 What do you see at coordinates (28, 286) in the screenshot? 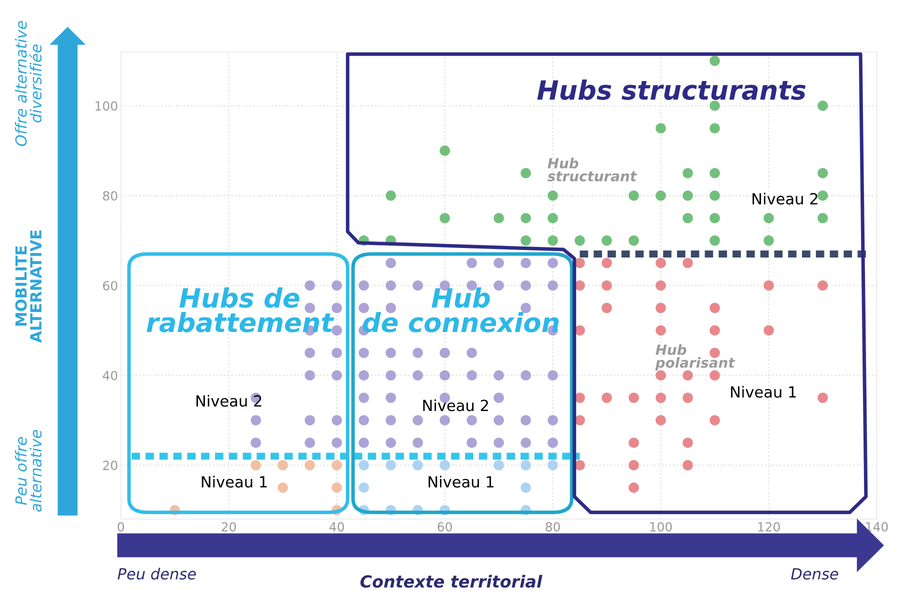
I see `y-axis-title: MOBILITE ALTERNATIVE` at bounding box center [28, 286].